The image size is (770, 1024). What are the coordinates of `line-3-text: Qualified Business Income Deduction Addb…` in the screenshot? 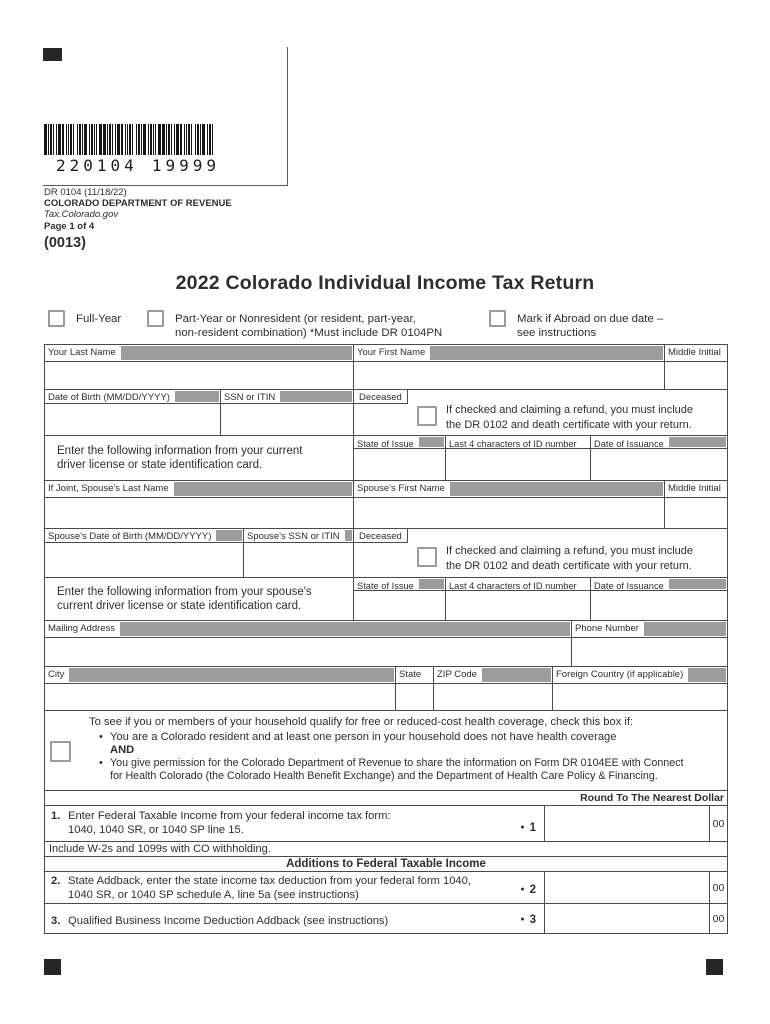 It's located at (228, 921).